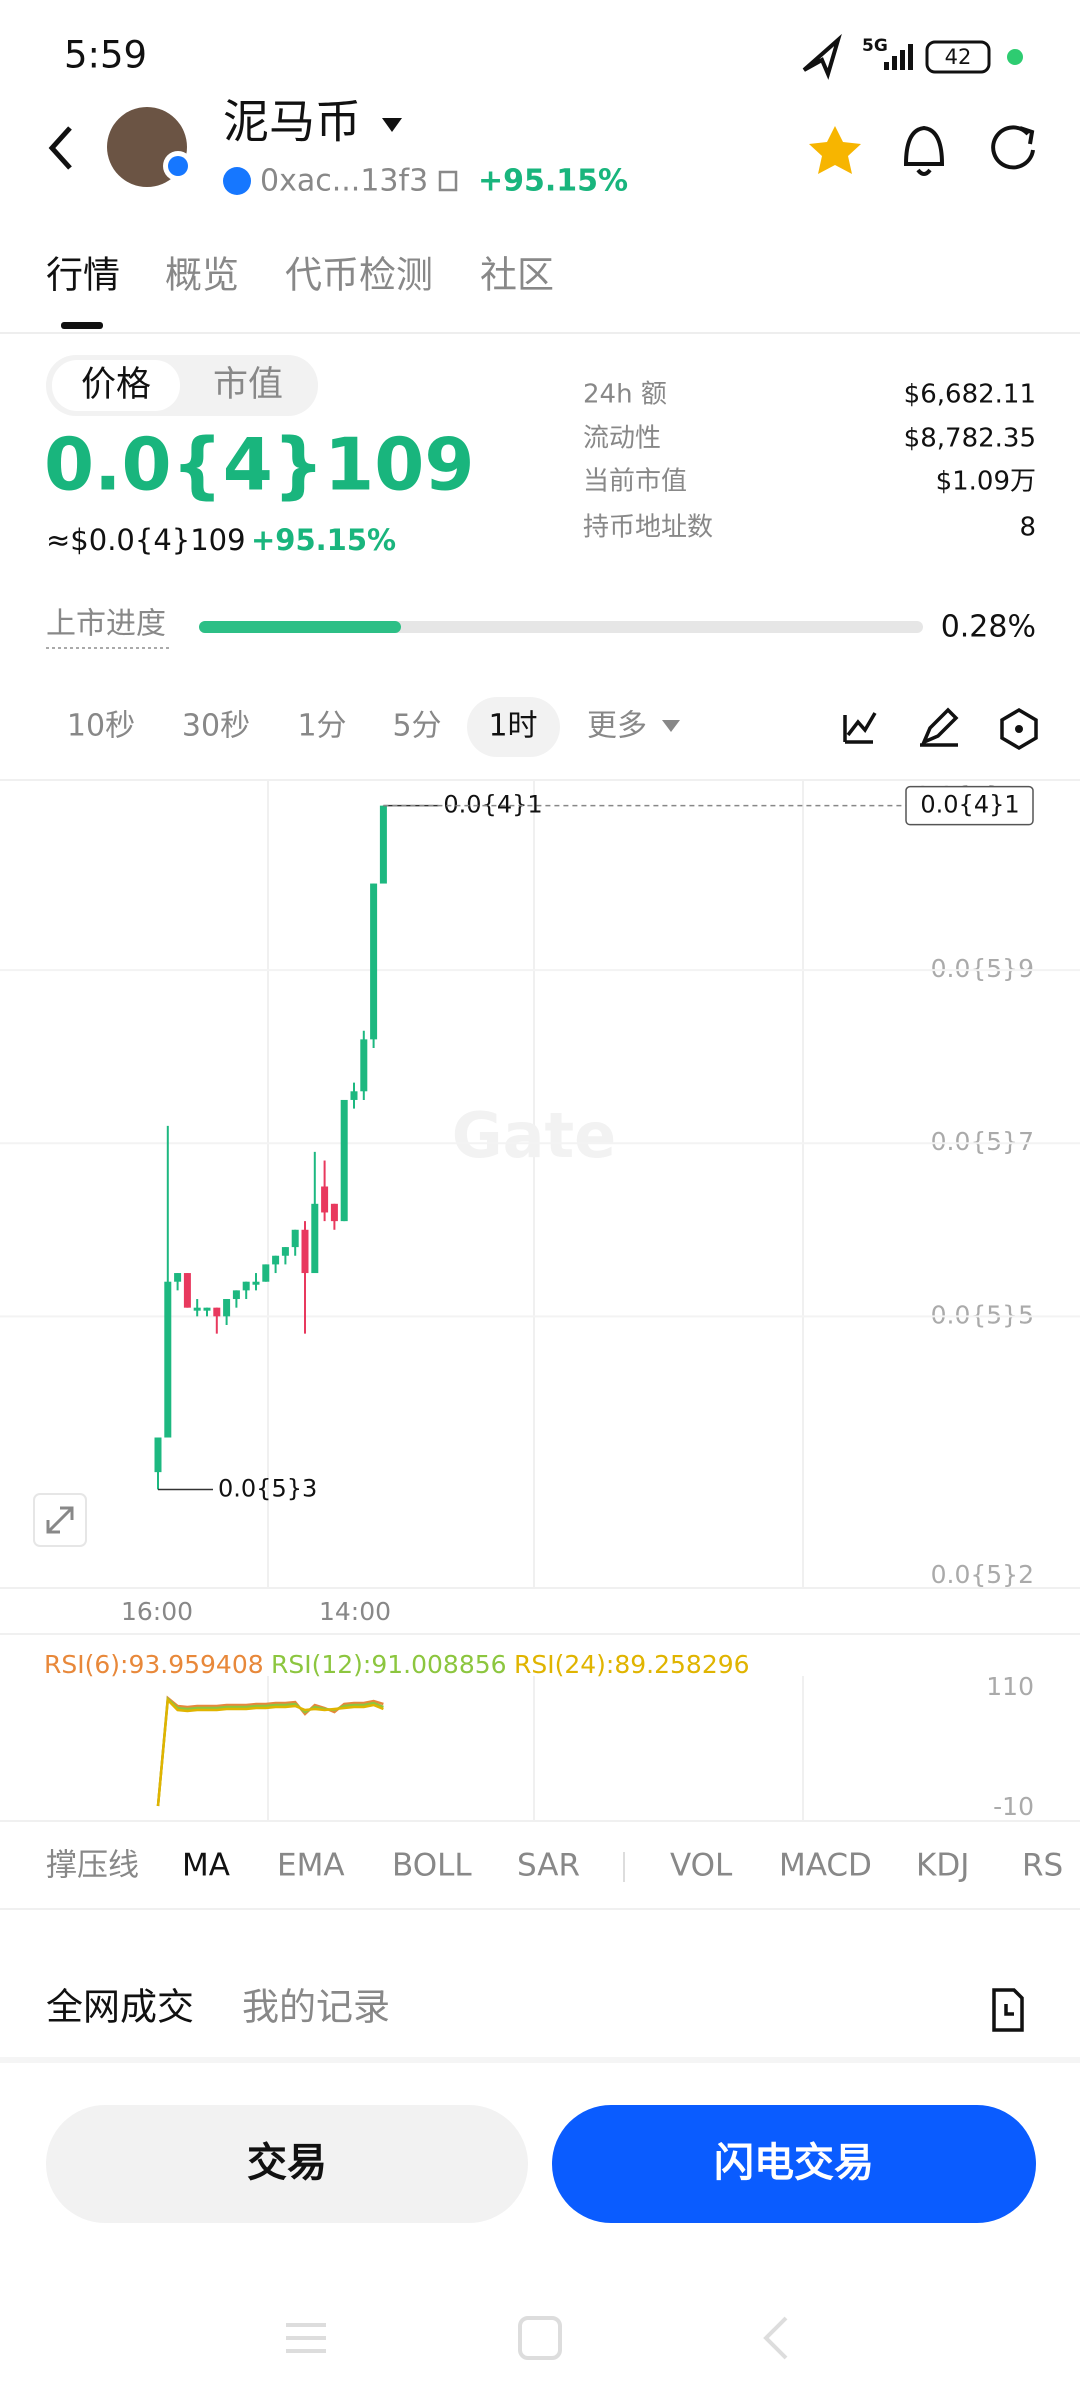 The height and width of the screenshot is (2400, 1080). I want to click on toggle-active, so click(116, 385).